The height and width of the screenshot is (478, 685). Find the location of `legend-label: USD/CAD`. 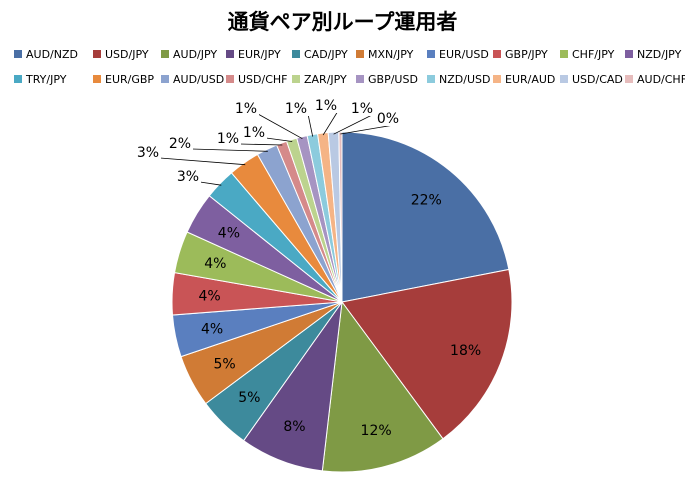

legend-label: USD/CAD is located at coordinates (597, 79).